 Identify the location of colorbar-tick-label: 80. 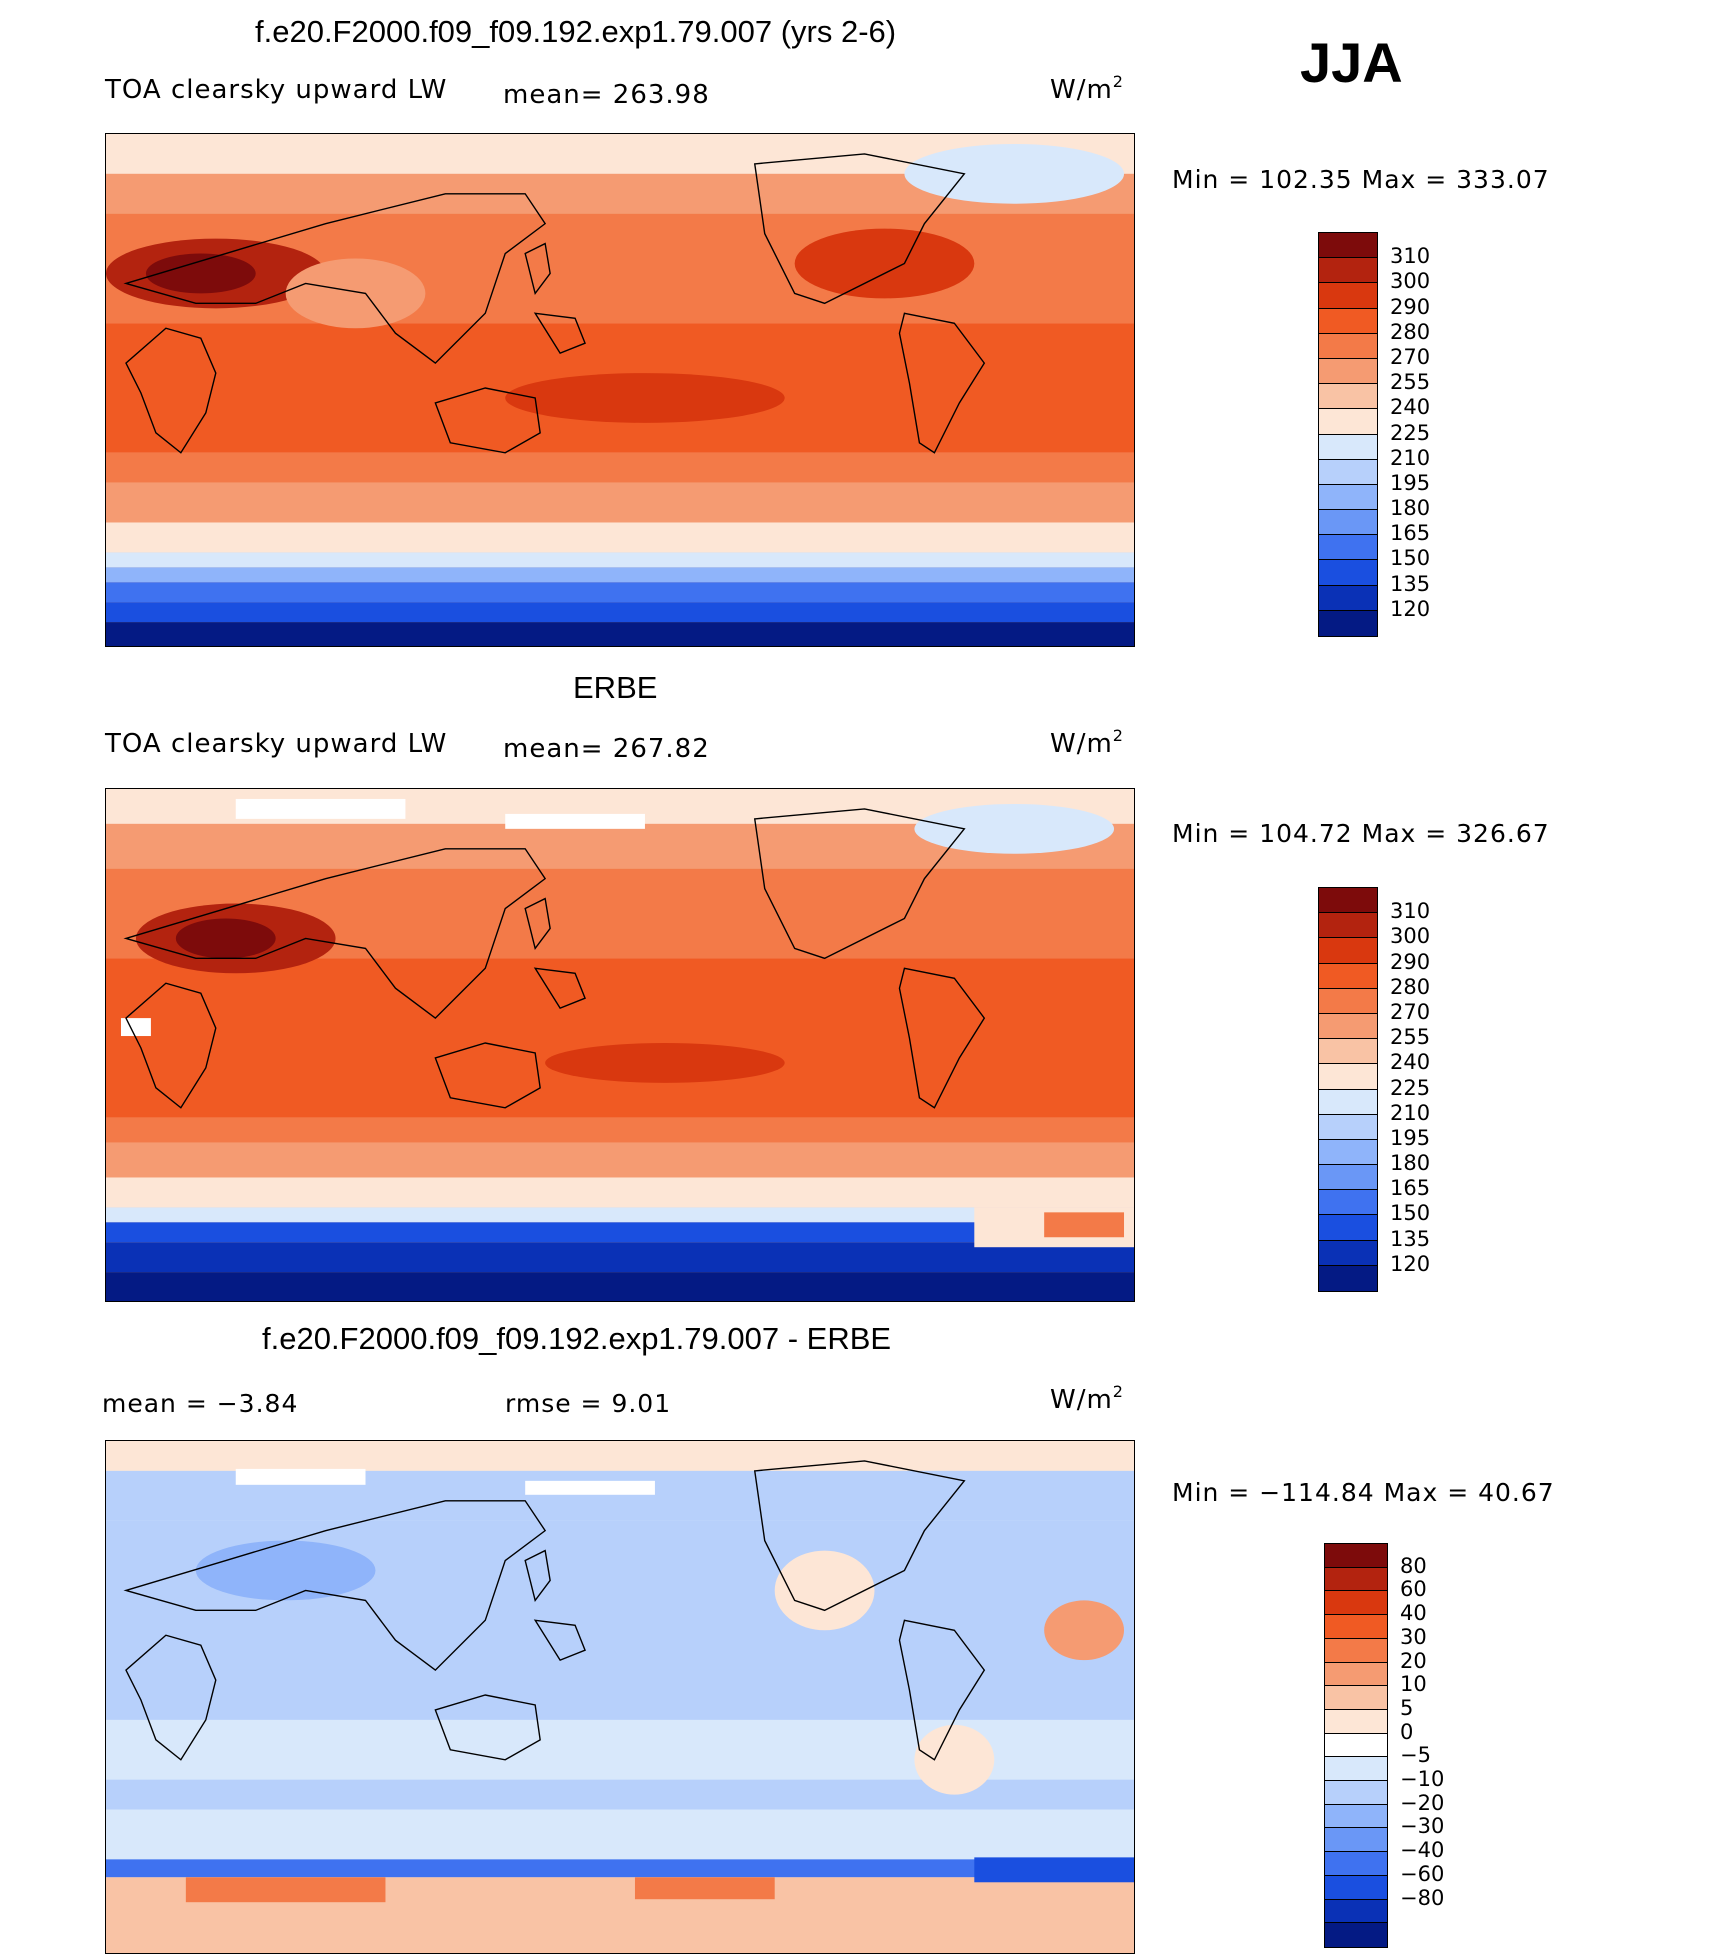
(1413, 1565).